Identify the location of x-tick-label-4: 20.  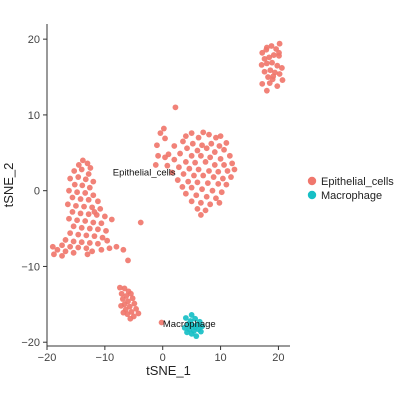
(278, 358).